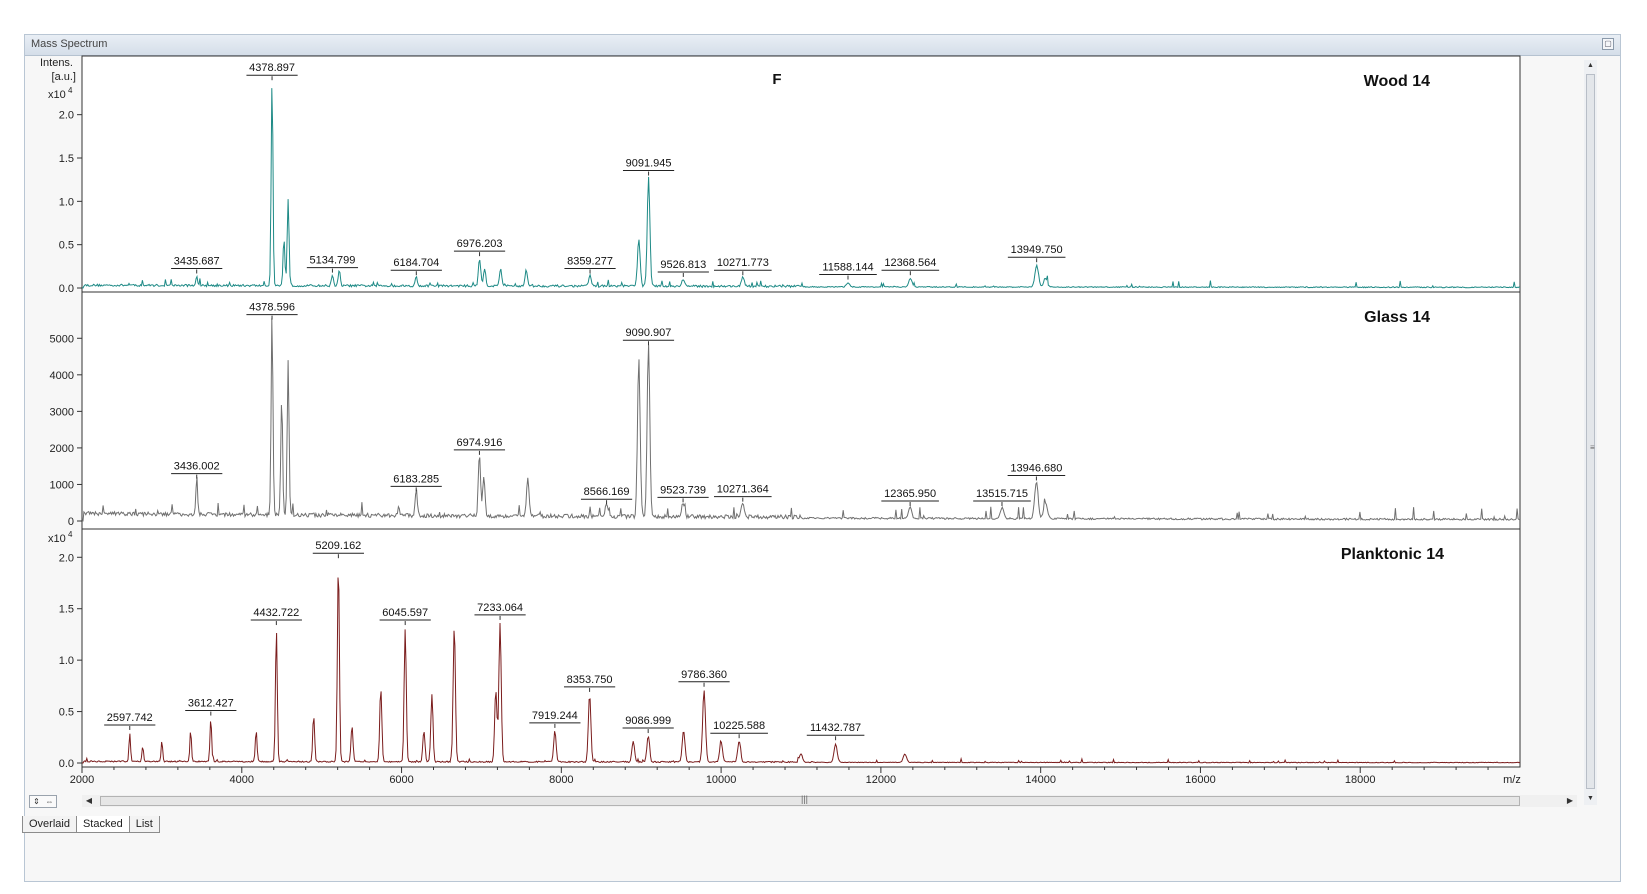 The image size is (1647, 894). I want to click on peak-label: 9526.813, so click(683, 265).